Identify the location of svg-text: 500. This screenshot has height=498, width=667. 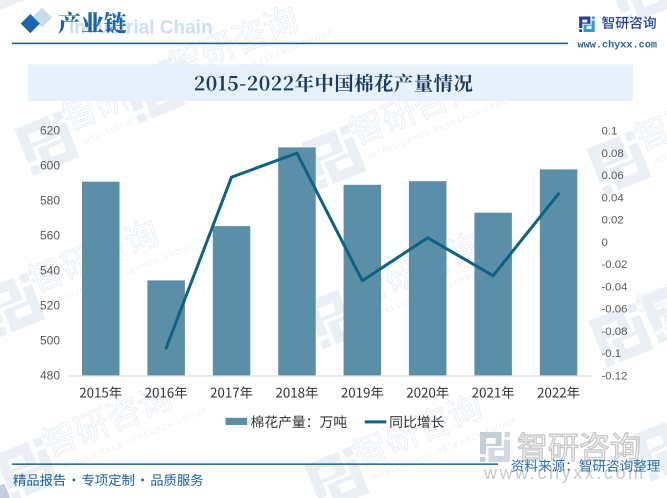
(50, 341).